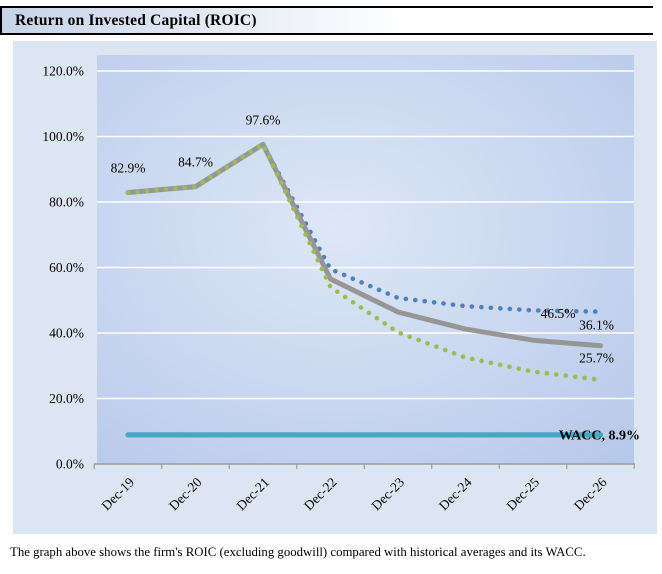 The height and width of the screenshot is (574, 662). Describe the element at coordinates (590, 493) in the screenshot. I see `xtick-label-Dec-26: Dec-26` at that location.